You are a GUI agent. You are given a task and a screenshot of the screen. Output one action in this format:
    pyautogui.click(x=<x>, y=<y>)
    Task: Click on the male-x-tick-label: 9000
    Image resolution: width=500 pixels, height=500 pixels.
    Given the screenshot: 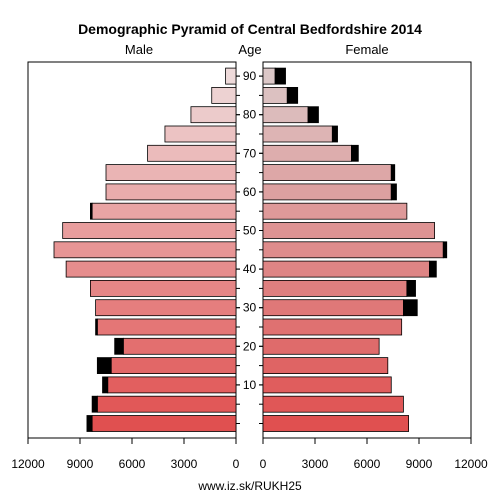 What is the action you would take?
    pyautogui.click(x=80, y=464)
    